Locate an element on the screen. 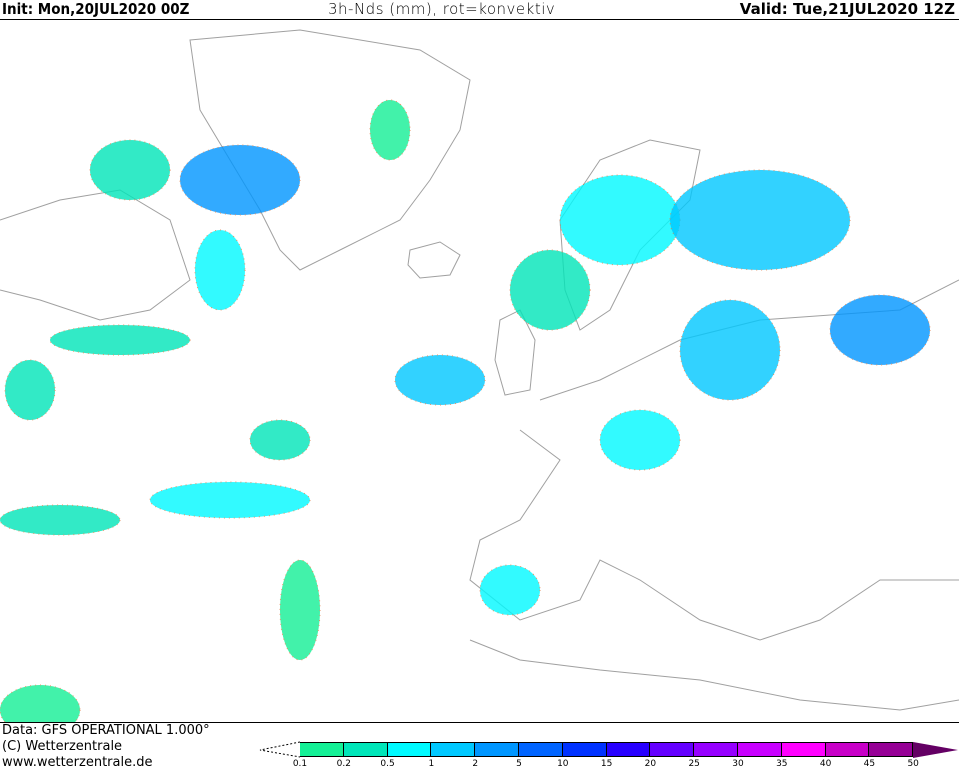 The image size is (959, 770). legend-tick-label: 35 is located at coordinates (782, 764).